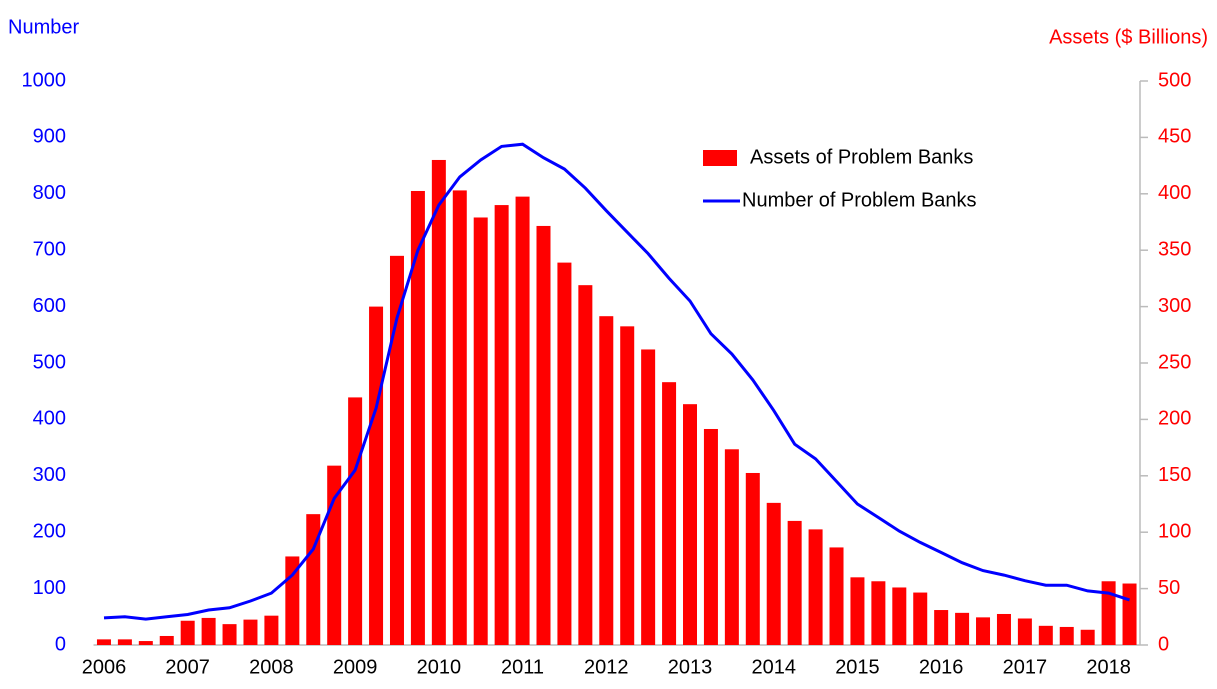 This screenshot has height=689, width=1217. I want to click on x-tick-label: 2009, so click(355, 667).